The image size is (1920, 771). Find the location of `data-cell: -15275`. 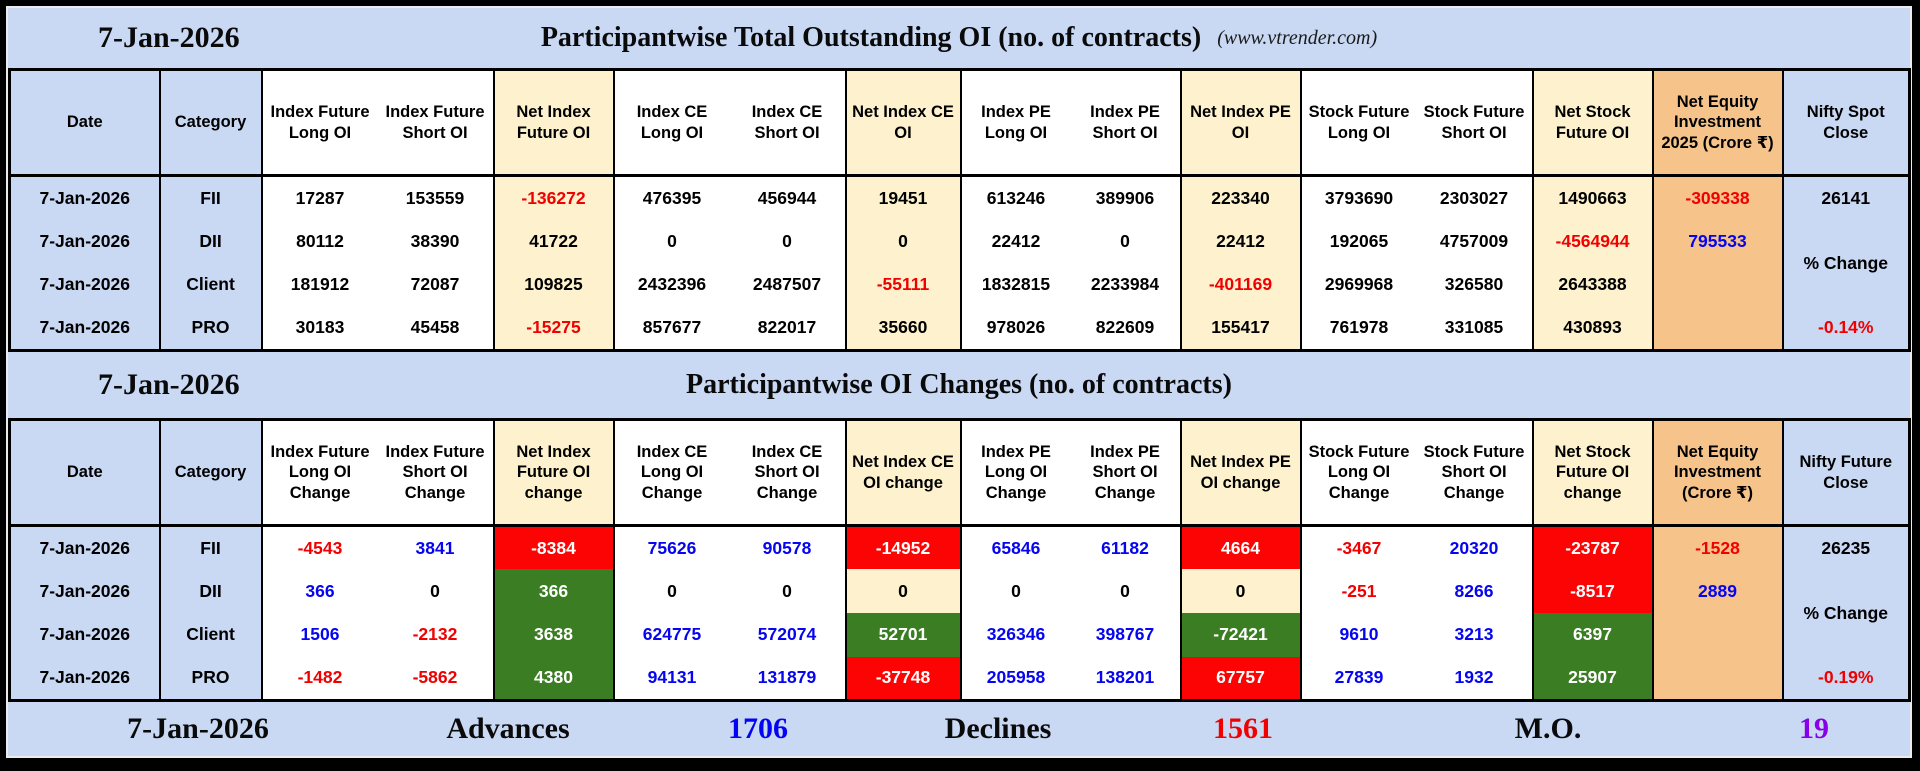

data-cell: -15275 is located at coordinates (553, 328).